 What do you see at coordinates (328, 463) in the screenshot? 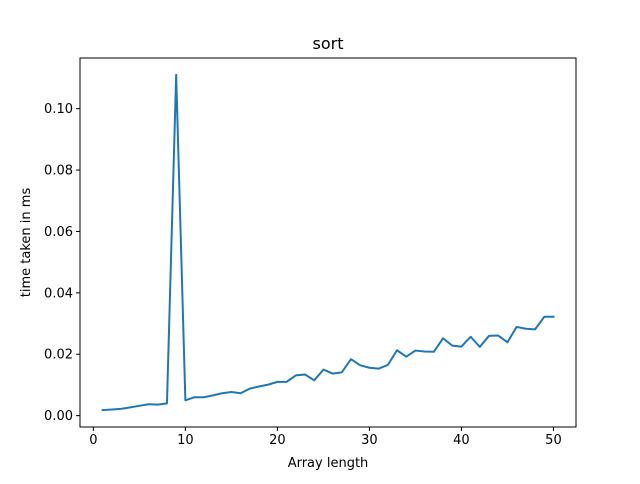
I see `x-axis-label: Array length` at bounding box center [328, 463].